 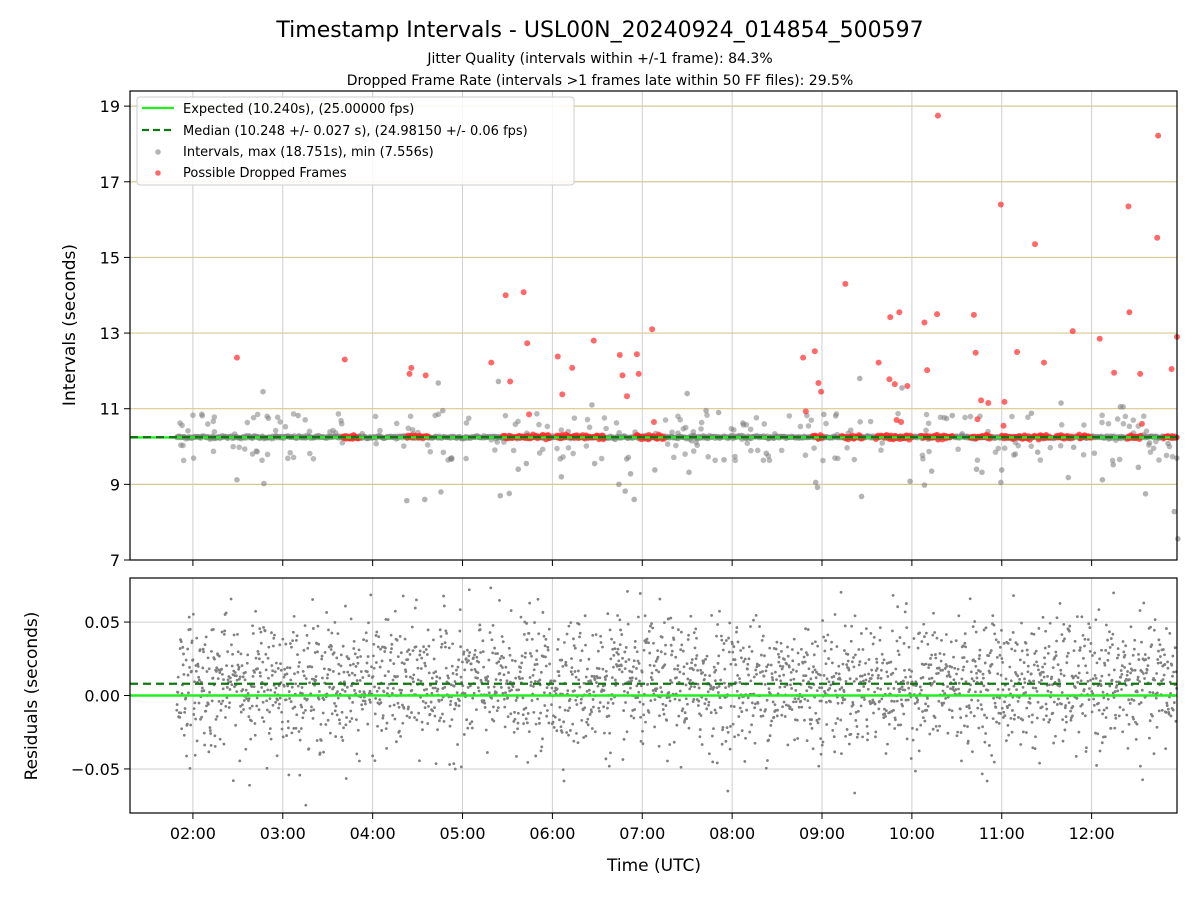 What do you see at coordinates (158, 152) in the screenshot?
I see `legend-intervals-swatch` at bounding box center [158, 152].